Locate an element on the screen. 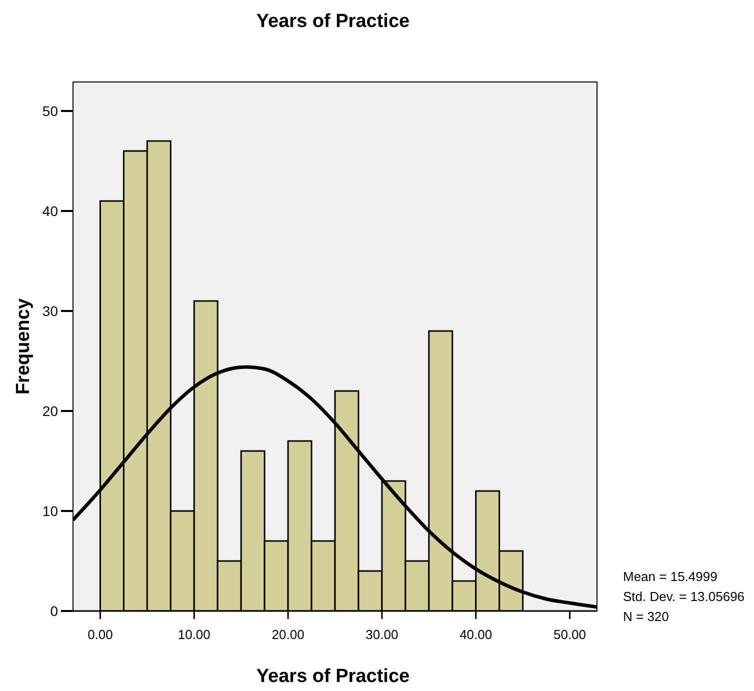  y-tick-label: 50 is located at coordinates (50, 111).